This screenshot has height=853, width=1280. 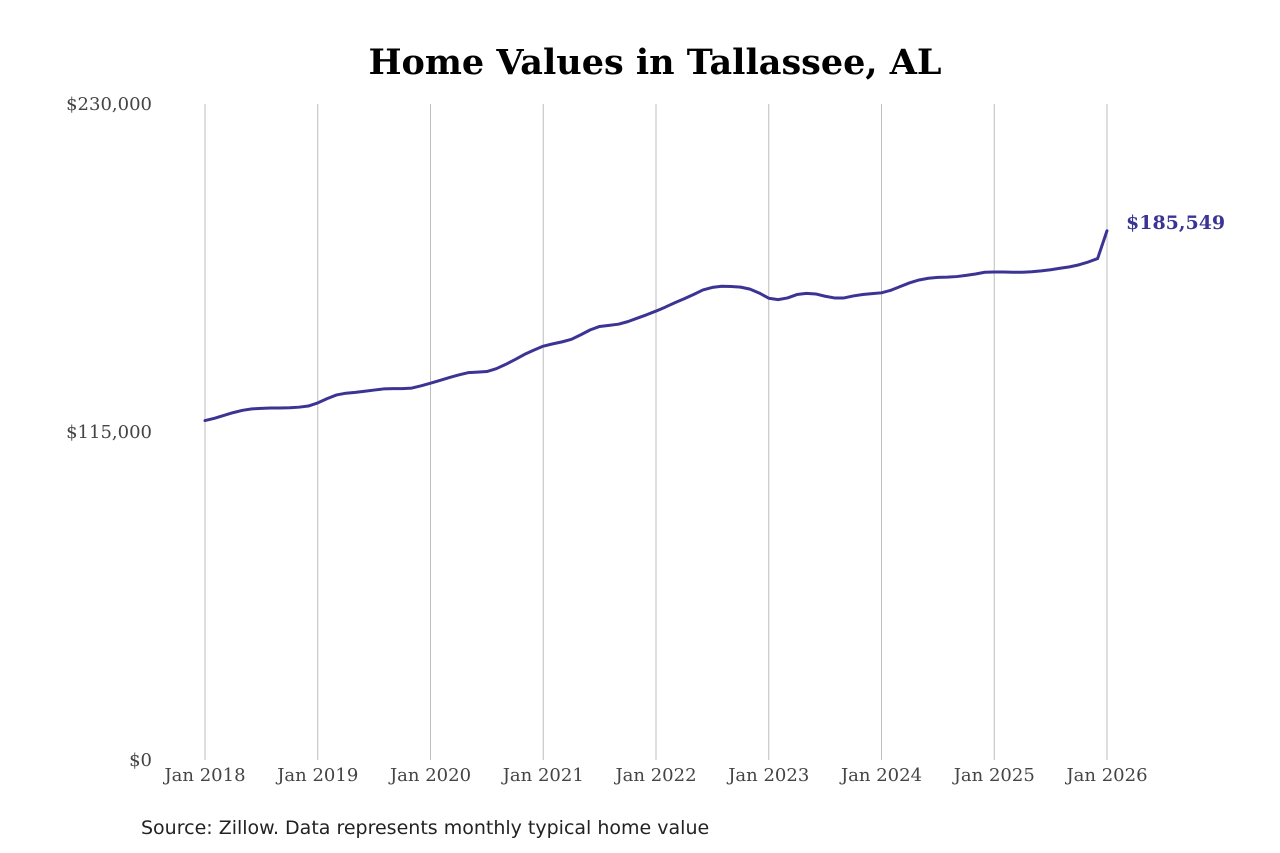 What do you see at coordinates (1175, 223) in the screenshot?
I see `end-value-label: $185,549` at bounding box center [1175, 223].